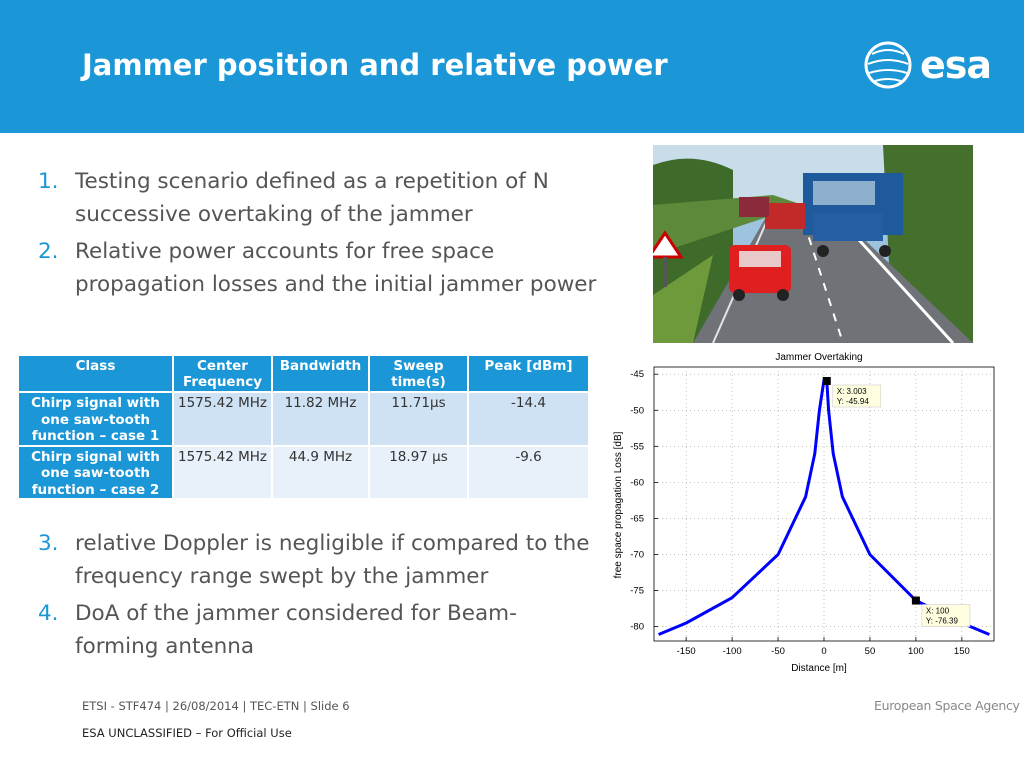 Image resolution: width=1024 pixels, height=768 pixels. I want to click on table-cell: -14.4, so click(529, 419).